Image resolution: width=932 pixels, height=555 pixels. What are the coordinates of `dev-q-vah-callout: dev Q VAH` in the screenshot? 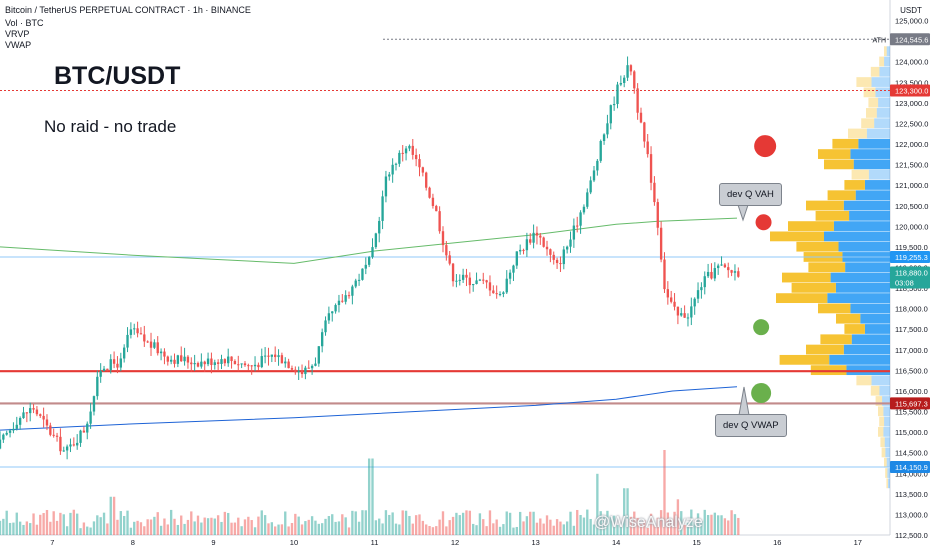 It's located at (750, 194).